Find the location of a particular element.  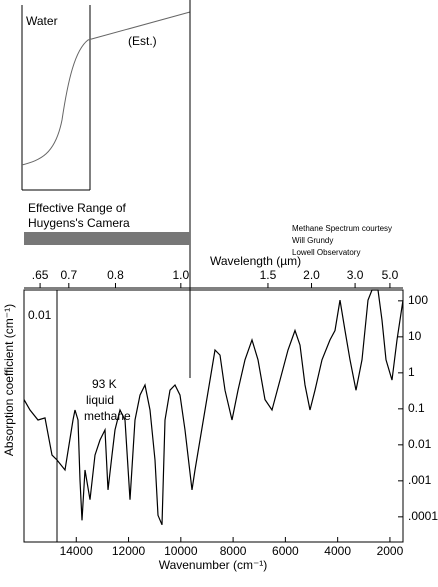

top-tick-label: 0.8 is located at coordinates (115, 275).